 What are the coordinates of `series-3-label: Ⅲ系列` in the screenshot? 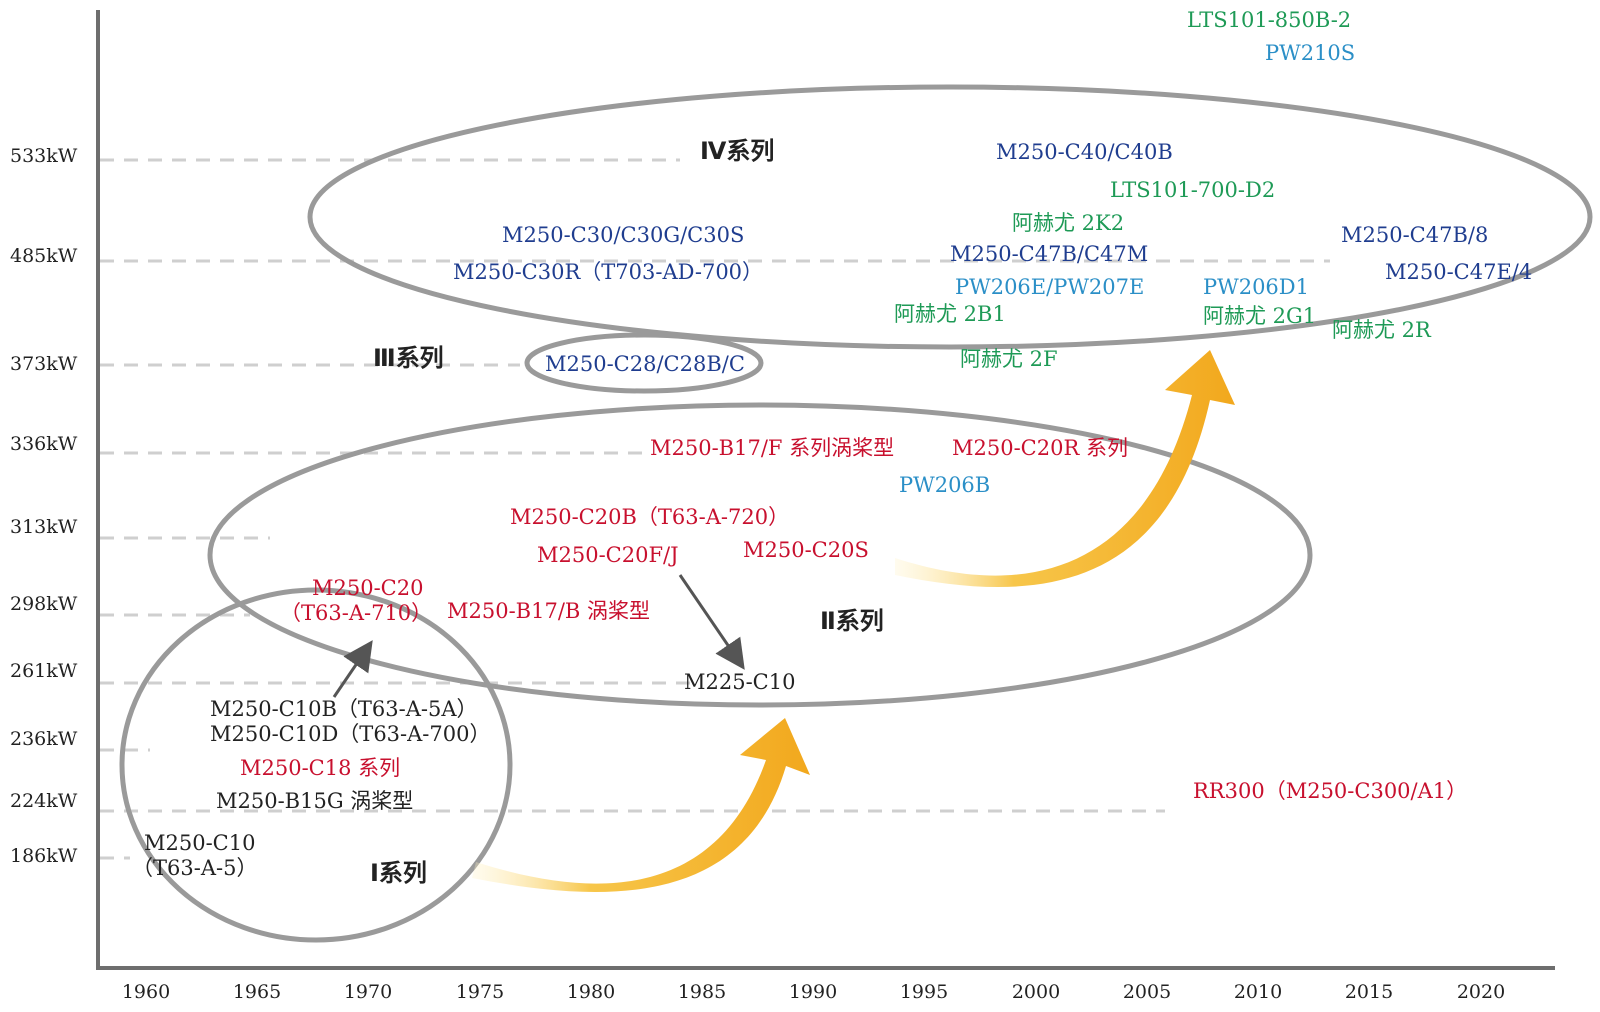 It's located at (408, 358).